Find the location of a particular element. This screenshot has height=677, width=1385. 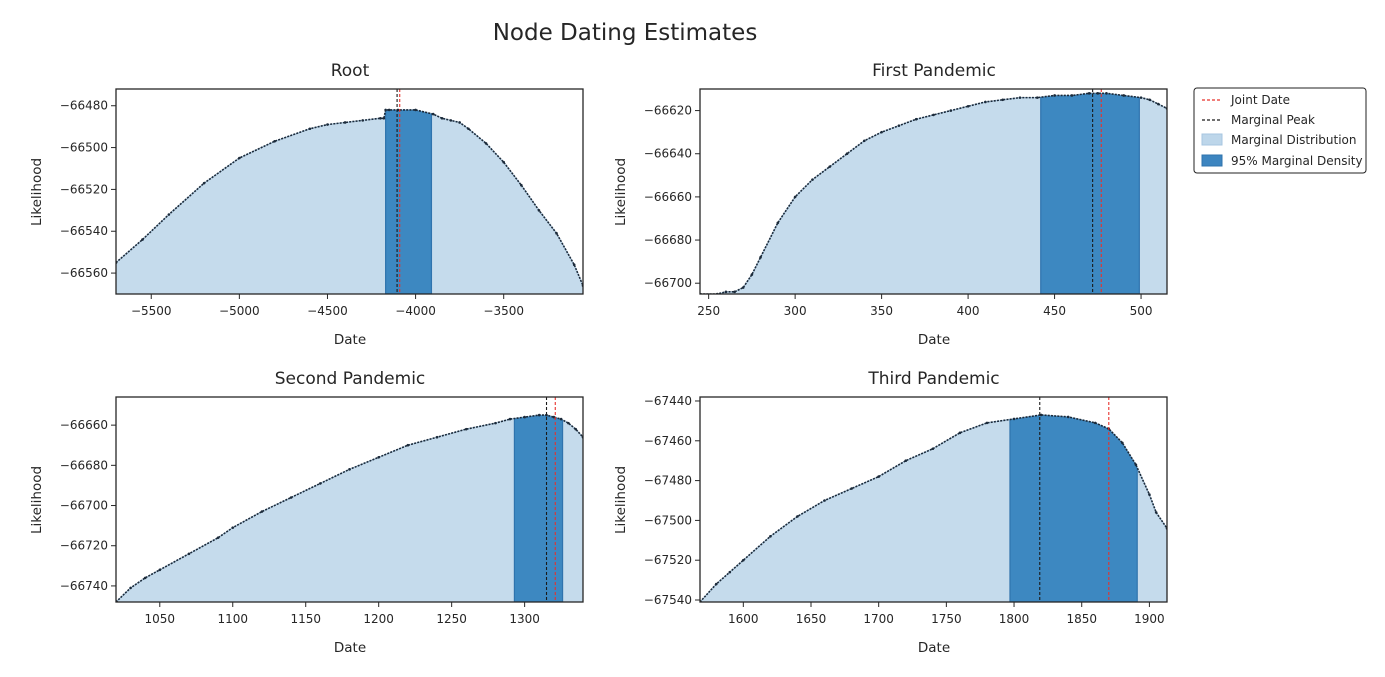

y-tick-label-5: −67540 is located at coordinates (668, 600).